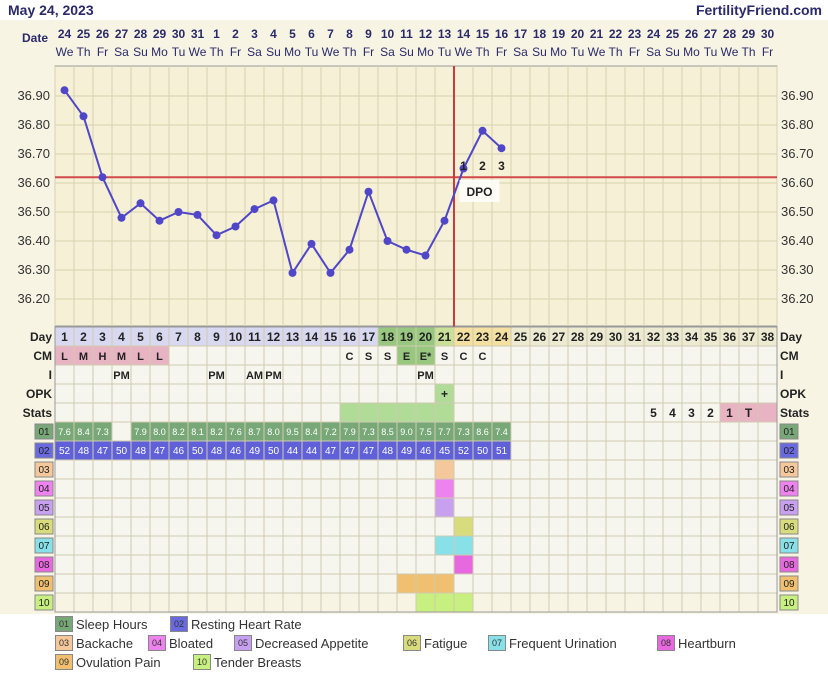 The height and width of the screenshot is (681, 828). Describe the element at coordinates (202, 662) in the screenshot. I see `legend-swatch: 10` at that location.